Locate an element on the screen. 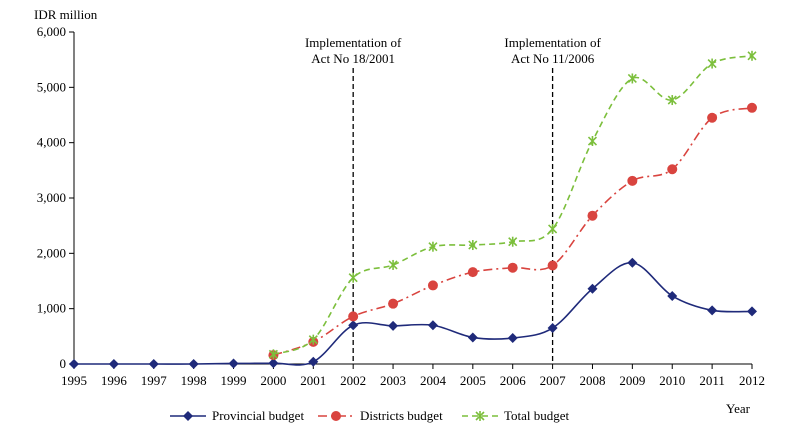 The image size is (800, 444). x-tick-label: 2009 is located at coordinates (632, 380).